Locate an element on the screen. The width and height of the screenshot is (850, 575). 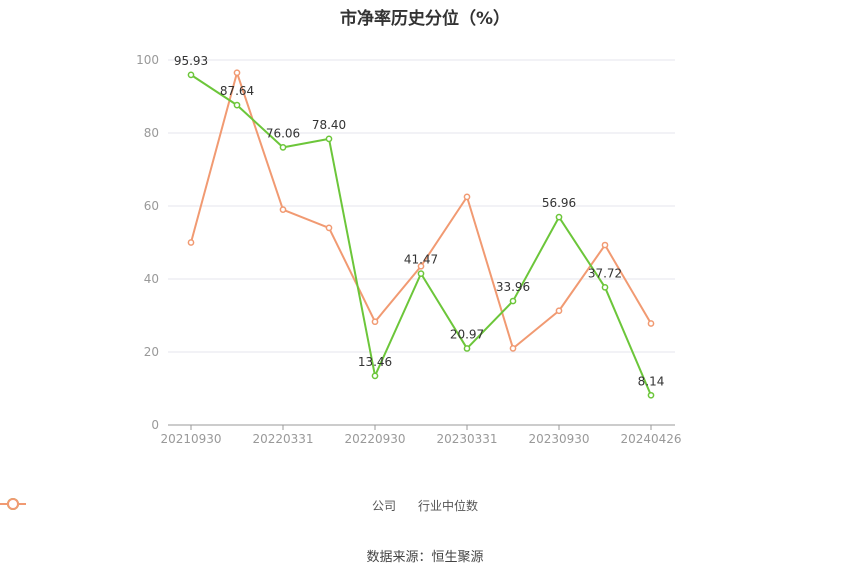
y-tick-label: 20 is located at coordinates (151, 352).